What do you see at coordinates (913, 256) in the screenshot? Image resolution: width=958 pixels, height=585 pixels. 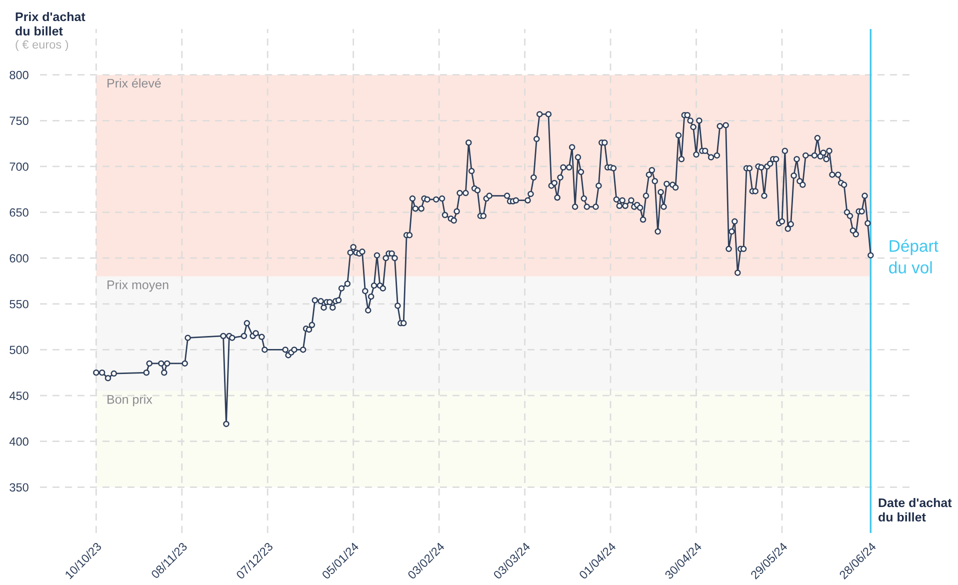 I see `ref-line-label: Départ du vol` at bounding box center [913, 256].